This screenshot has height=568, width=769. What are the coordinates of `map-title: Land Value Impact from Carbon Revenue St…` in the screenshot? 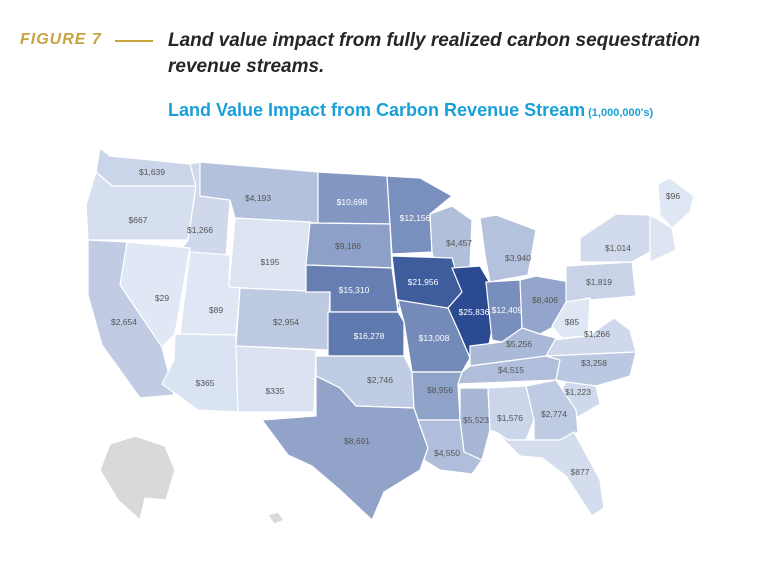 It's located at (410, 110).